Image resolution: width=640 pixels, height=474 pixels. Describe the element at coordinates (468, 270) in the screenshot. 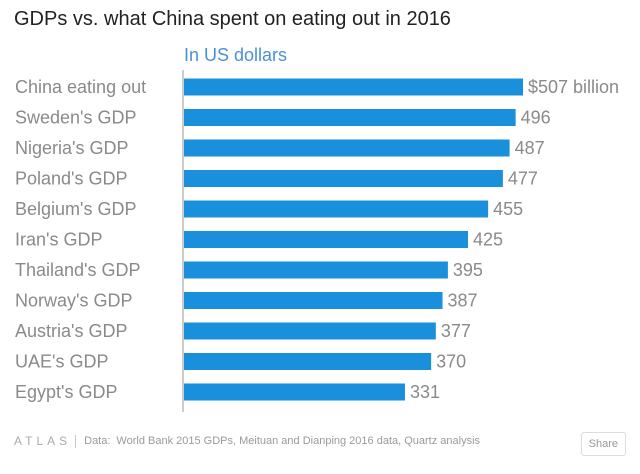

I see `data-label: 395` at that location.